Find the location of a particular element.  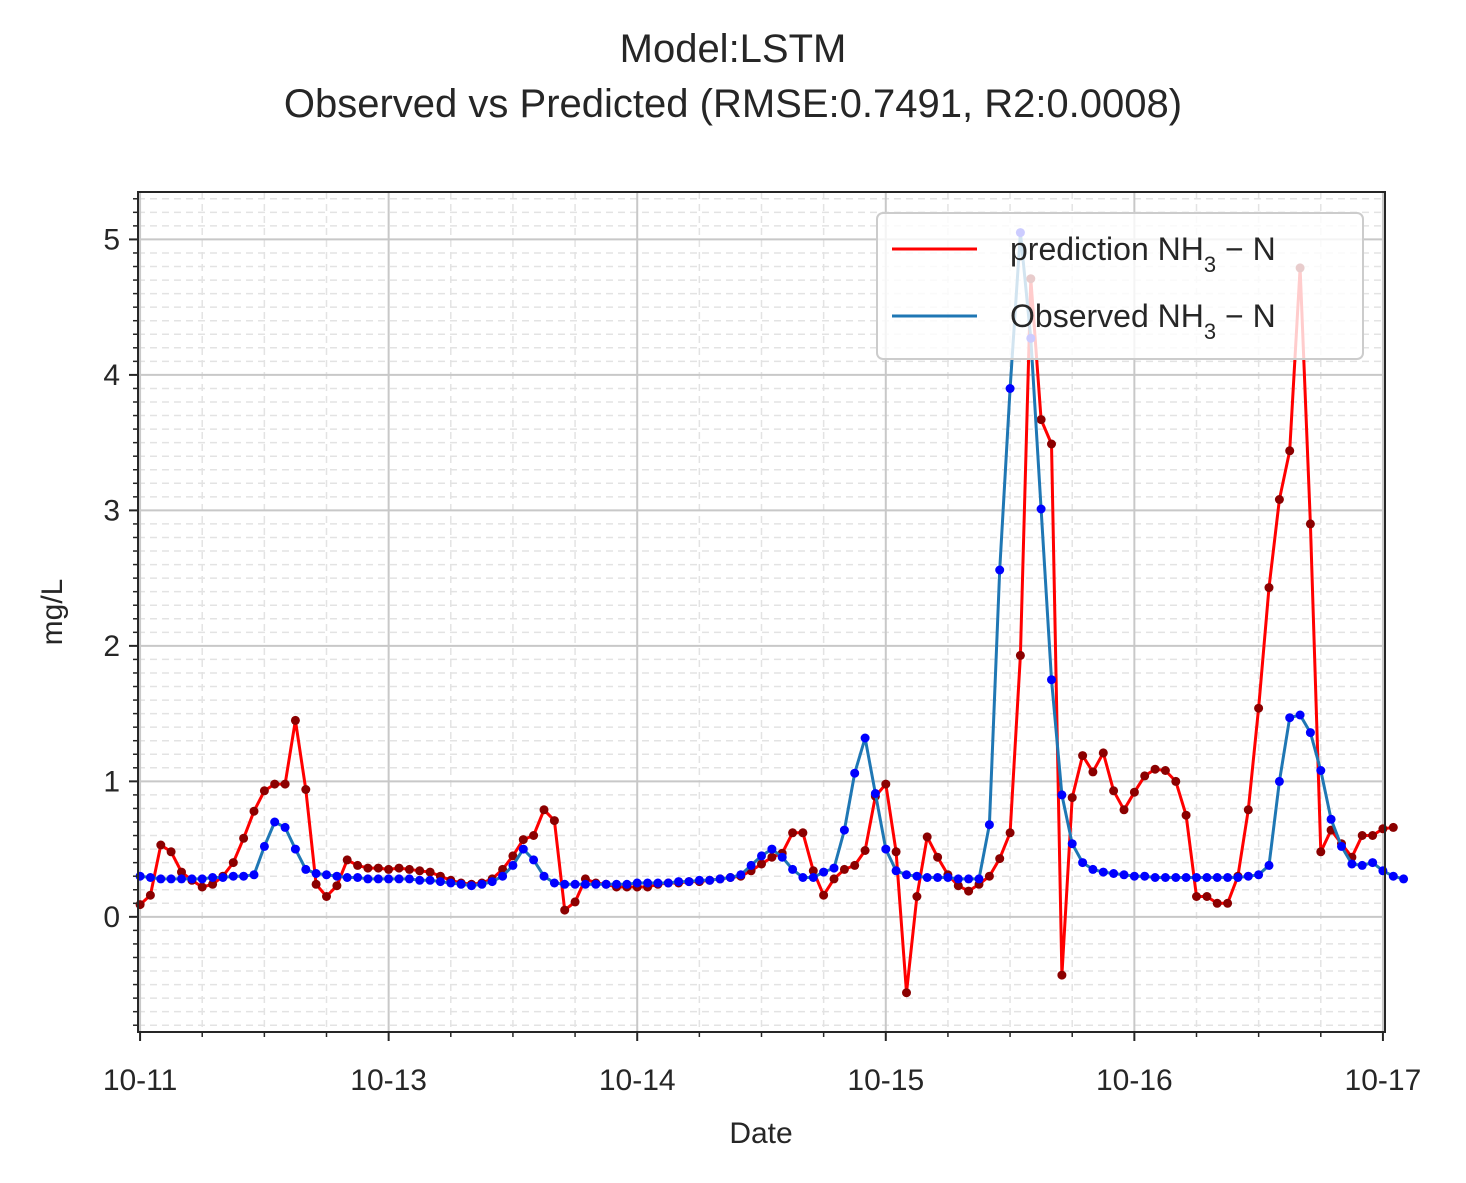

legend-prediction-subscript: 3 is located at coordinates (1210, 264).